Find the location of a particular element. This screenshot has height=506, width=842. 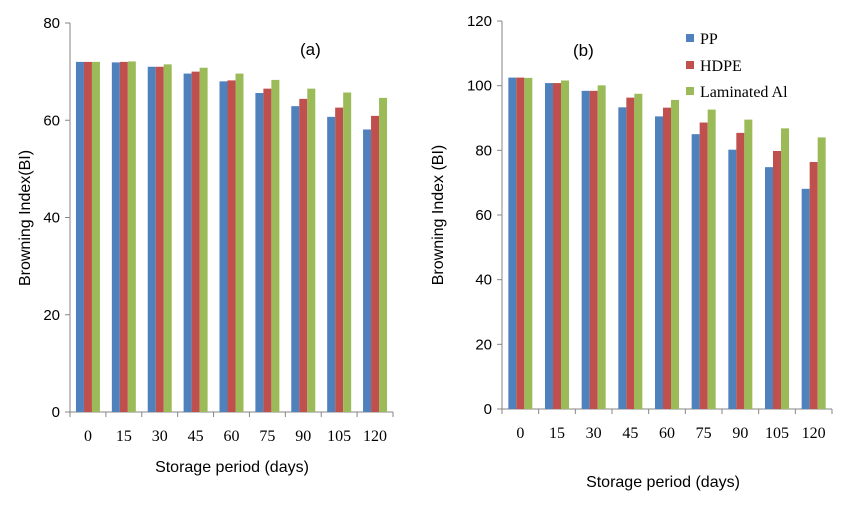

panel-b-y-tick-label: 120 is located at coordinates (479, 21).